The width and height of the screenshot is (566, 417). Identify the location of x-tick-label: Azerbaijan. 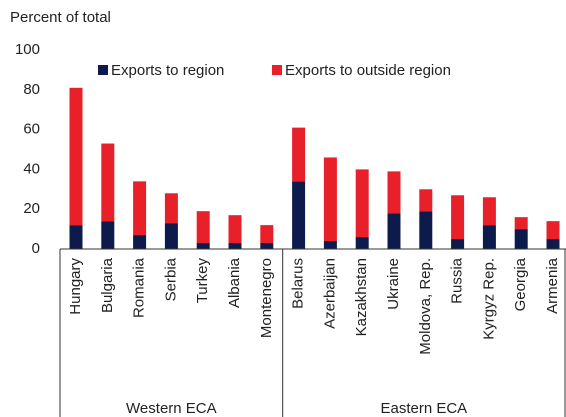
(329, 293).